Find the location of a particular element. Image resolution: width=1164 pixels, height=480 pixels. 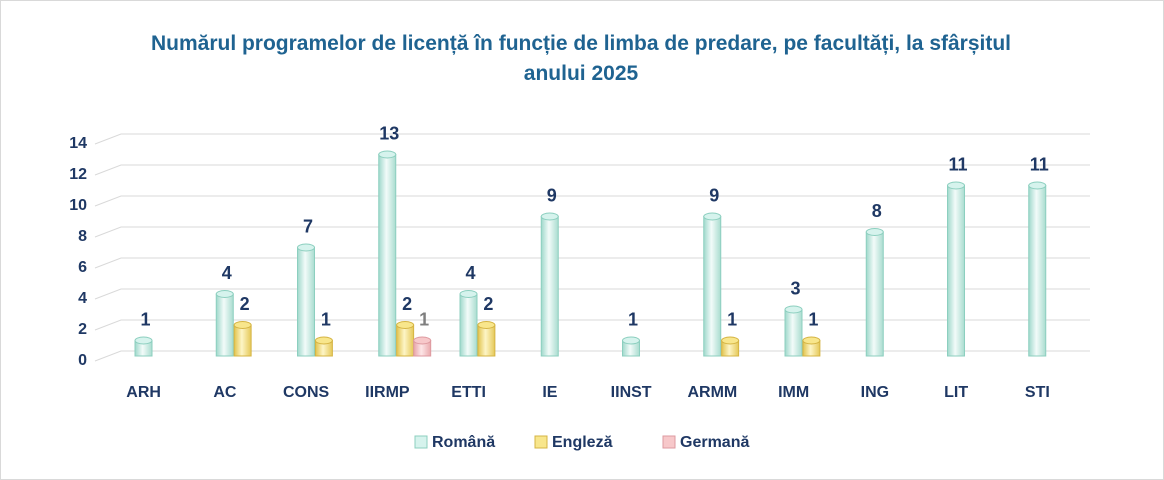

x-tick-label: IIRMP is located at coordinates (387, 392).